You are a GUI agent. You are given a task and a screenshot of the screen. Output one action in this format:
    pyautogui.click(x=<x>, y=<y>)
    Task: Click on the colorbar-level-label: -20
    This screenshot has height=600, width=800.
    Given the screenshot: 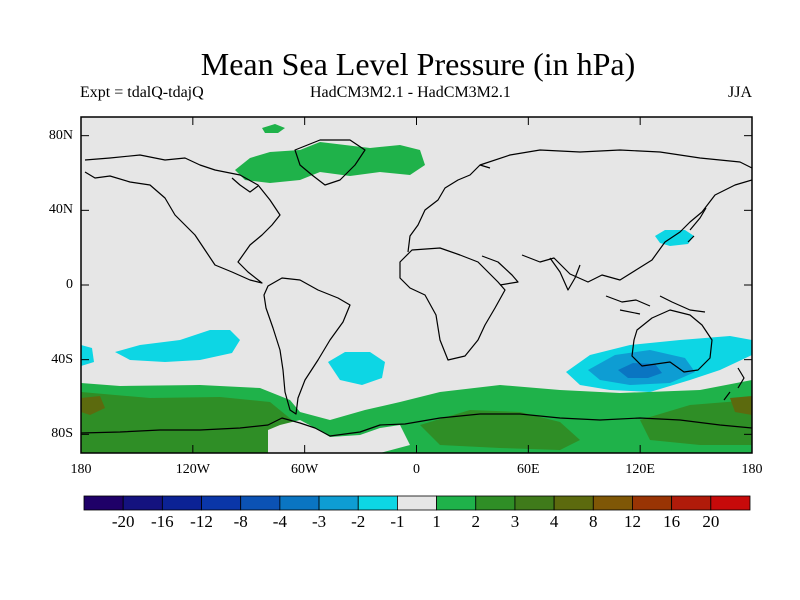 What is the action you would take?
    pyautogui.click(x=123, y=521)
    